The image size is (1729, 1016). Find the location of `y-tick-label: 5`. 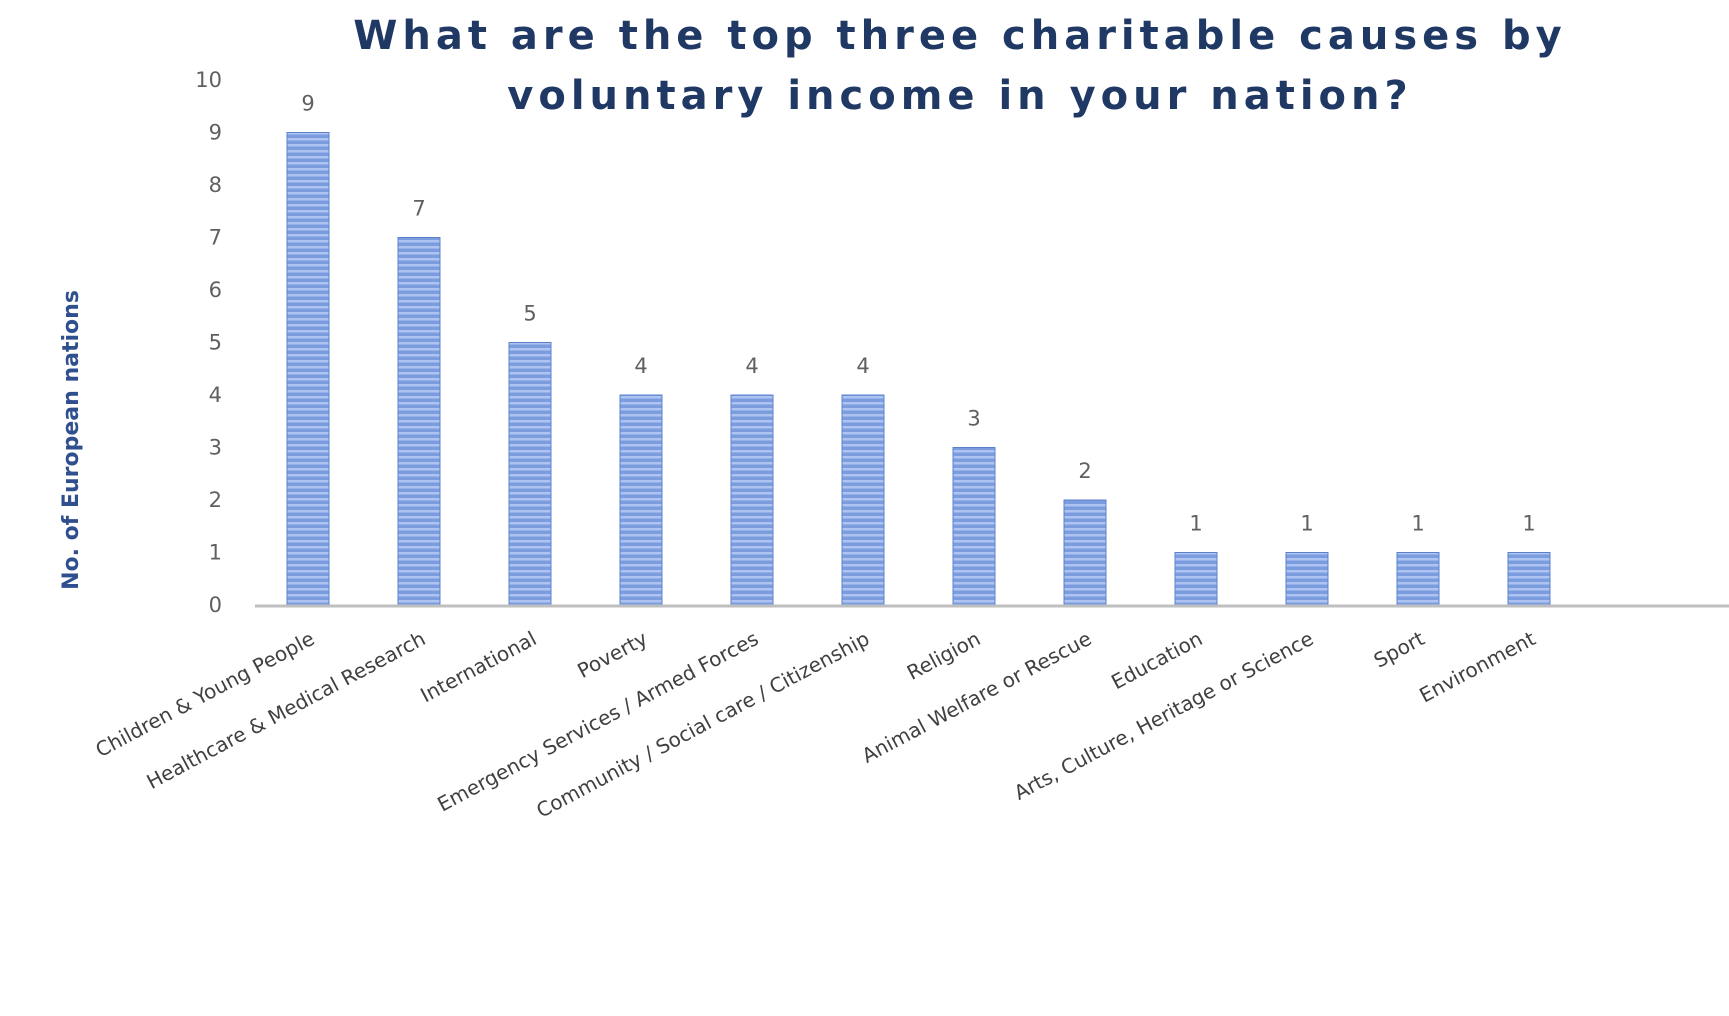

y-tick-label: 5 is located at coordinates (215, 343).